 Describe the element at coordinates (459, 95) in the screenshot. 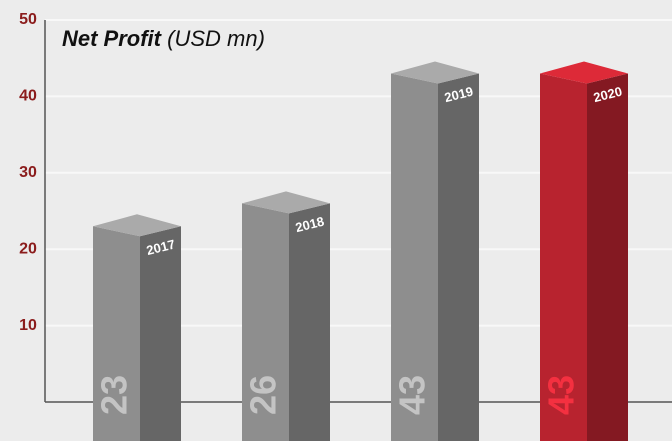

I see `category-label: 2019` at that location.